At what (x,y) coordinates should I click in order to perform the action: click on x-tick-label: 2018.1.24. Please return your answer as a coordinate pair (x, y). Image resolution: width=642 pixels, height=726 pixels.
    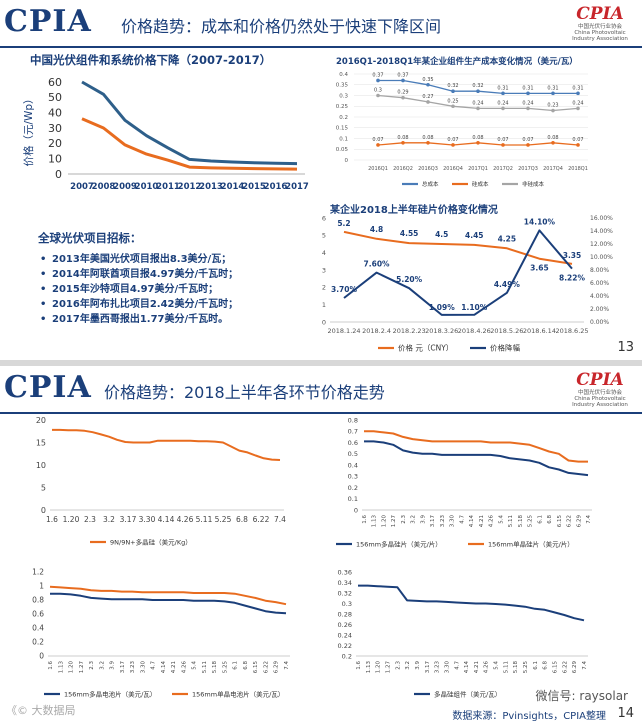
    Looking at the image, I should click on (343, 331).